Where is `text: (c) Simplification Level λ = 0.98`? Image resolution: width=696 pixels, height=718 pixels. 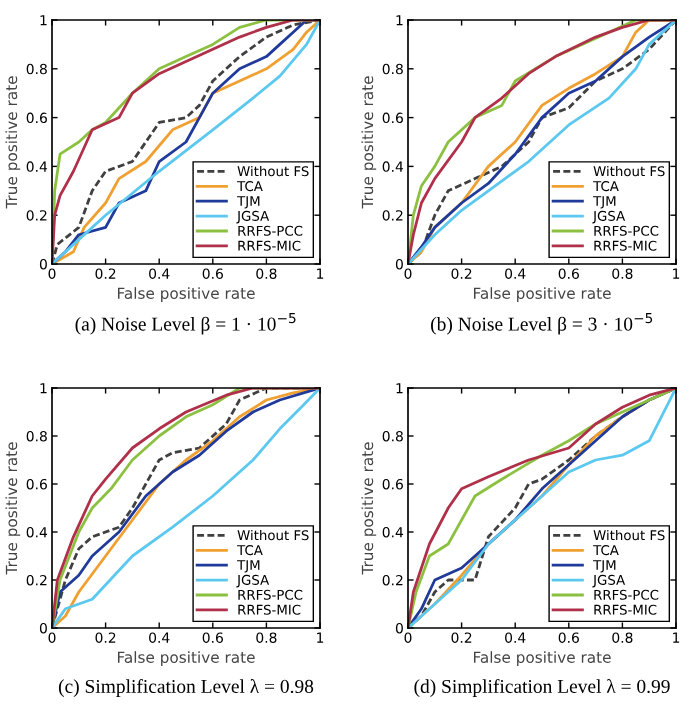
text: (c) Simplification Level λ = 0.98 is located at coordinates (186, 688).